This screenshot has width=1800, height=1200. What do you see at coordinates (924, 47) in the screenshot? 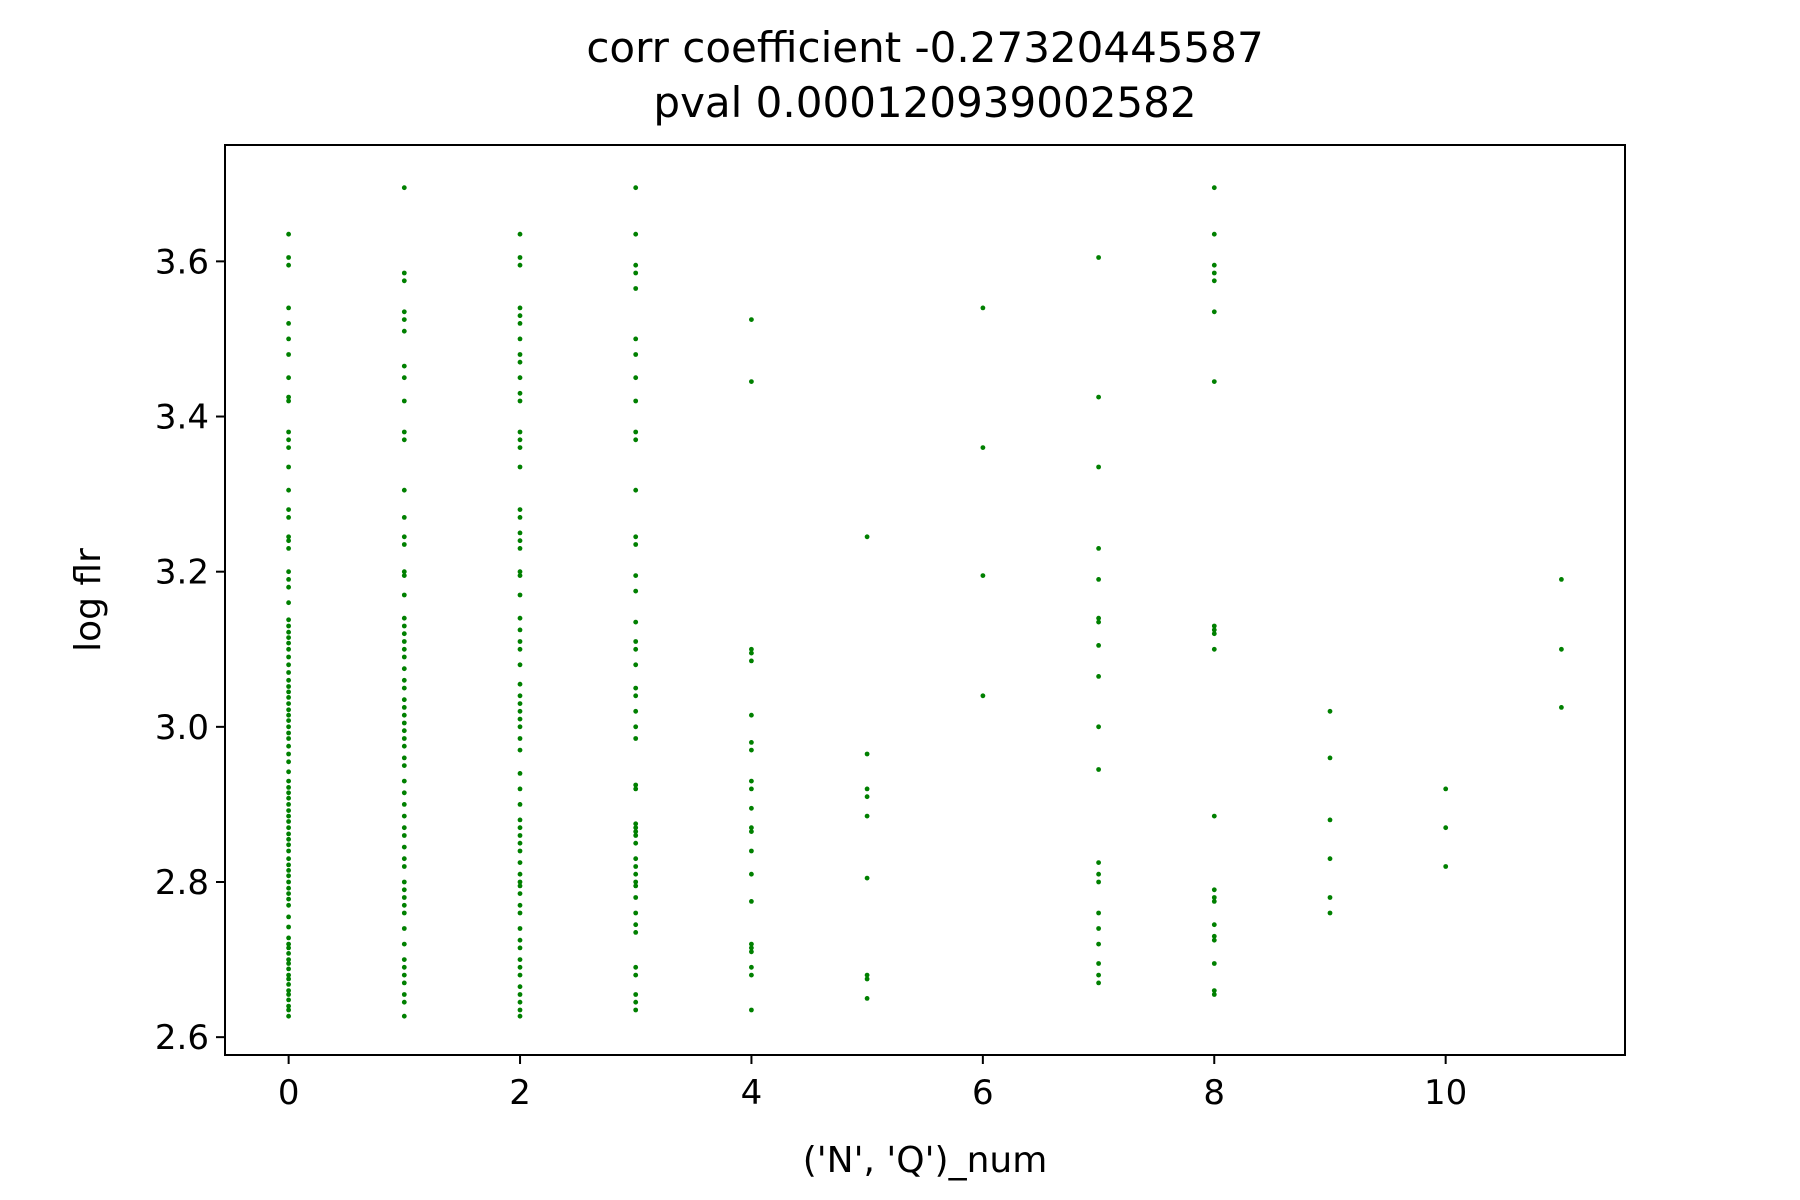
I see `chart-title: corr coefficient -0.27320445587` at bounding box center [924, 47].